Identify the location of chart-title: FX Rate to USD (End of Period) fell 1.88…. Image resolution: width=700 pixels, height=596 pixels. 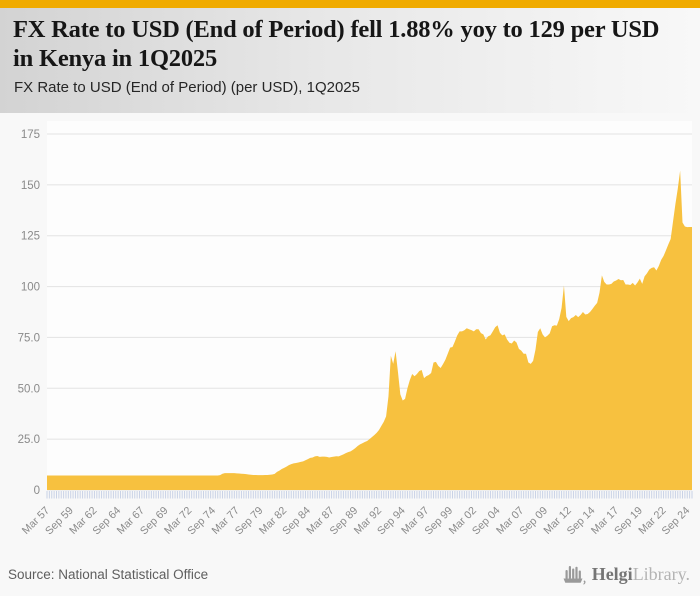
(336, 44).